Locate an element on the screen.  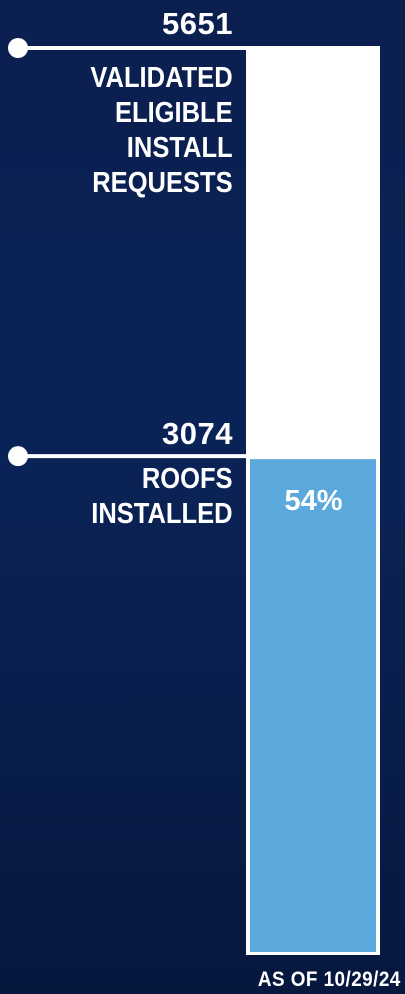
total-caption-line: ELIGIBLE is located at coordinates (174, 113).